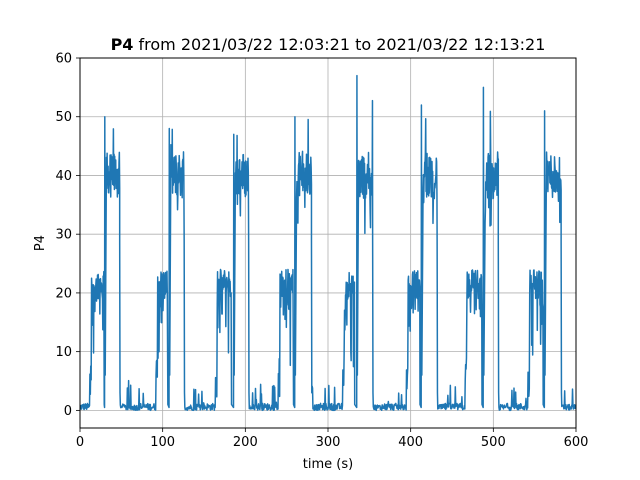 The height and width of the screenshot is (480, 640). Describe the element at coordinates (63, 59) in the screenshot. I see `y-tick-label: 60` at that location.